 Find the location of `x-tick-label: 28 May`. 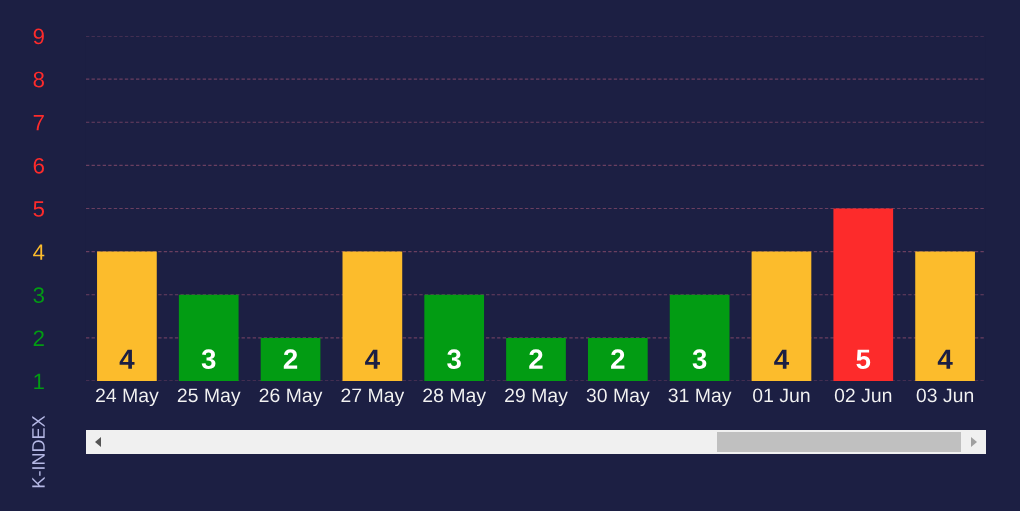

x-tick-label: 28 May is located at coordinates (455, 397).